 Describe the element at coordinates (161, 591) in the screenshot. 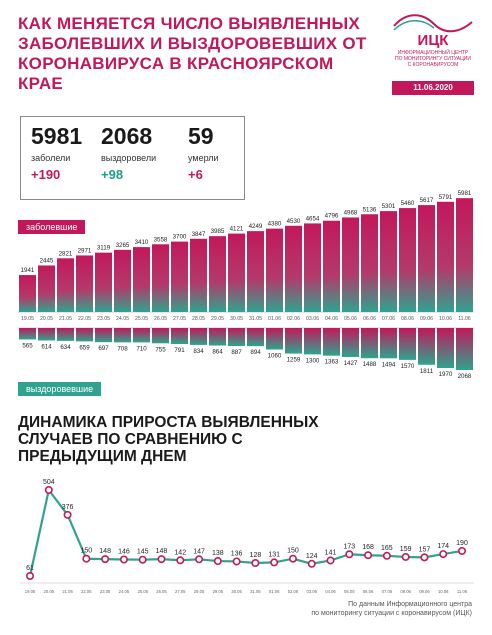

I see `growth-date-label: 26.05` at that location.